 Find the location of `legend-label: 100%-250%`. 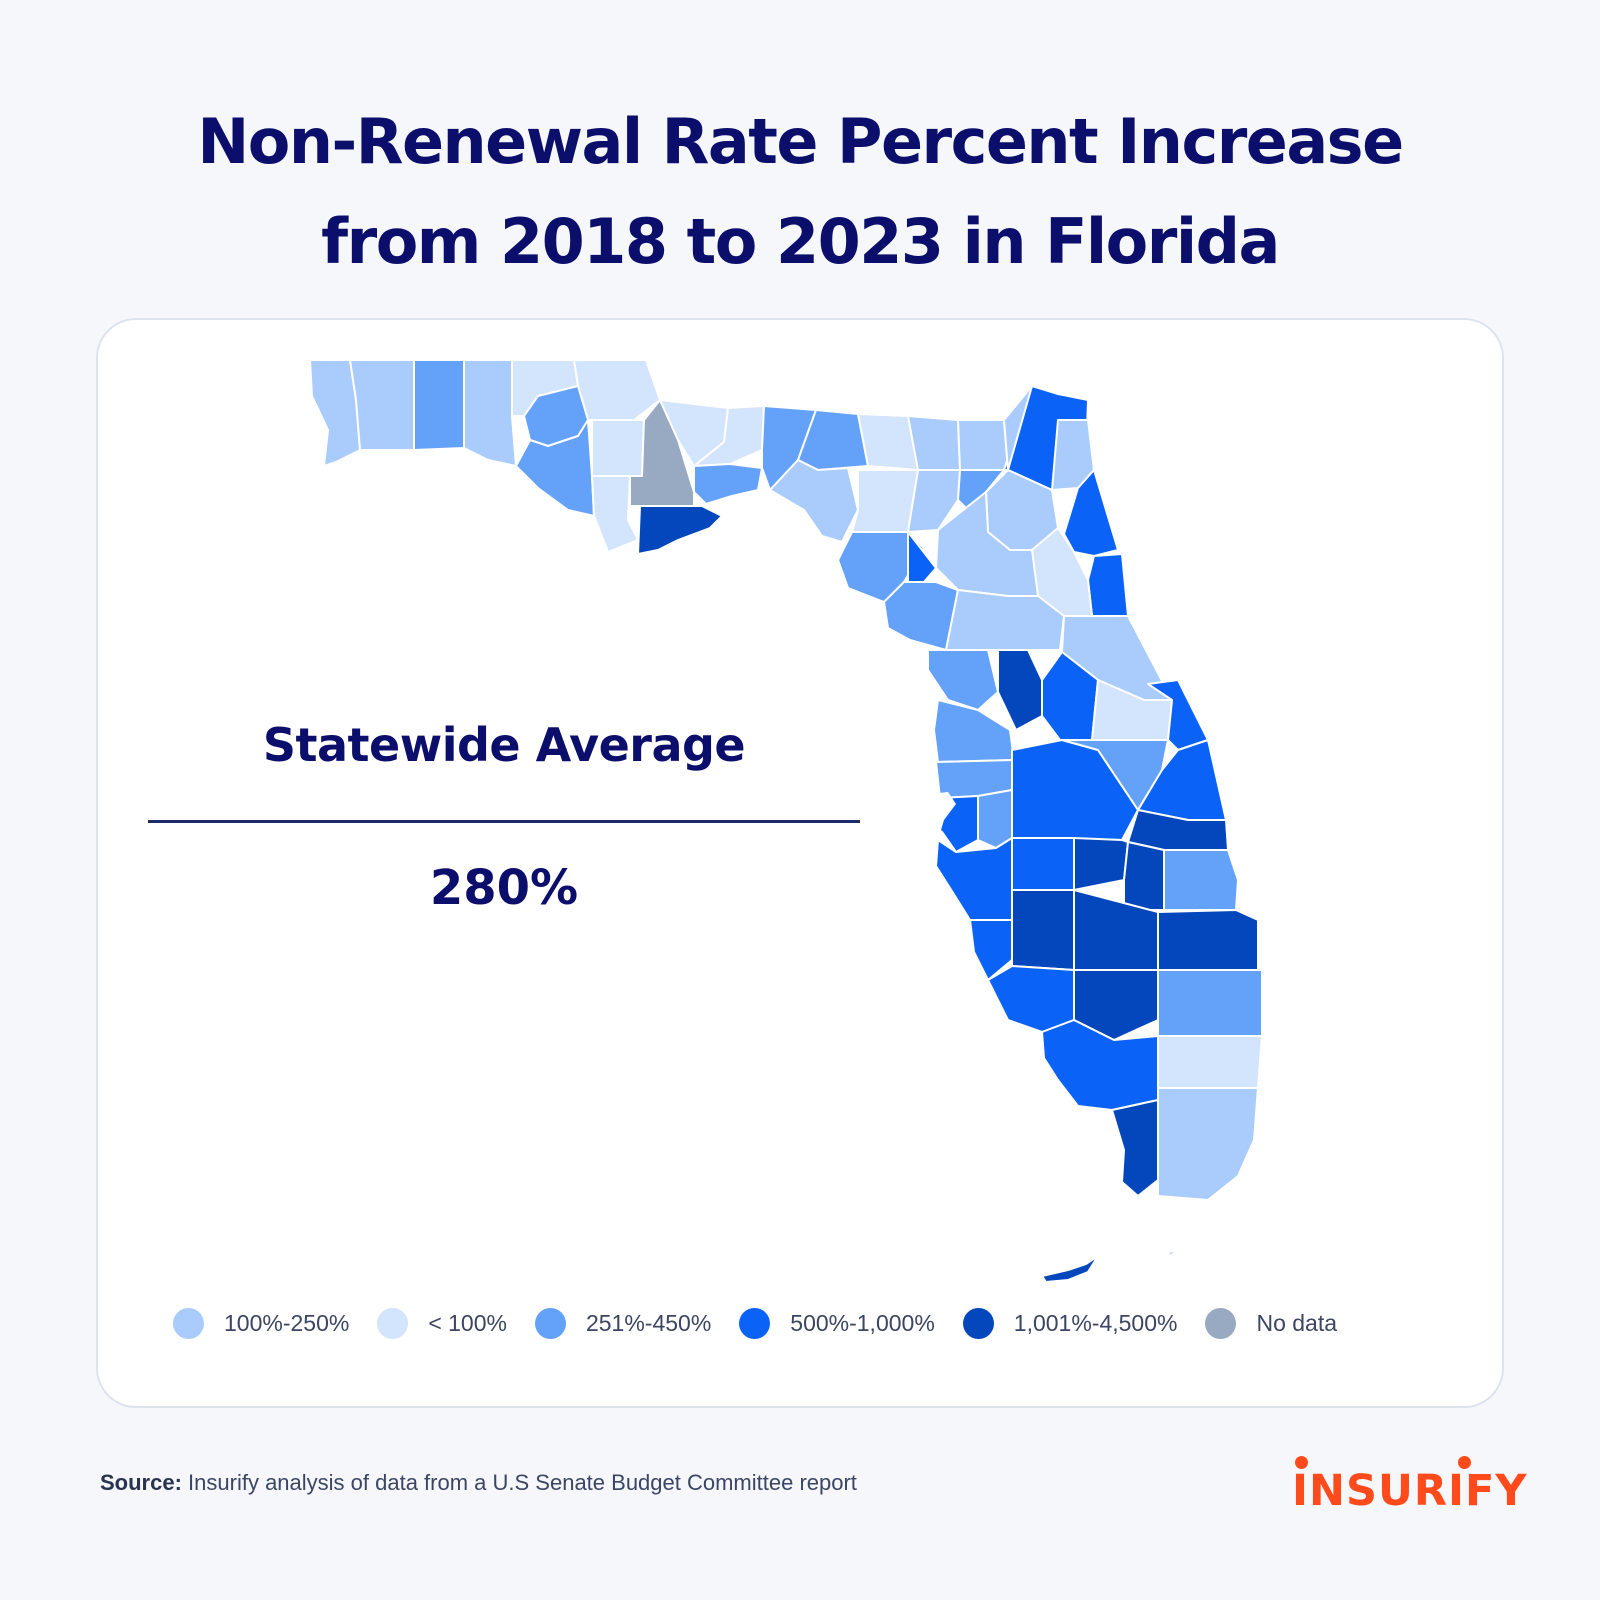

legend-label: 100%-250% is located at coordinates (287, 1323).